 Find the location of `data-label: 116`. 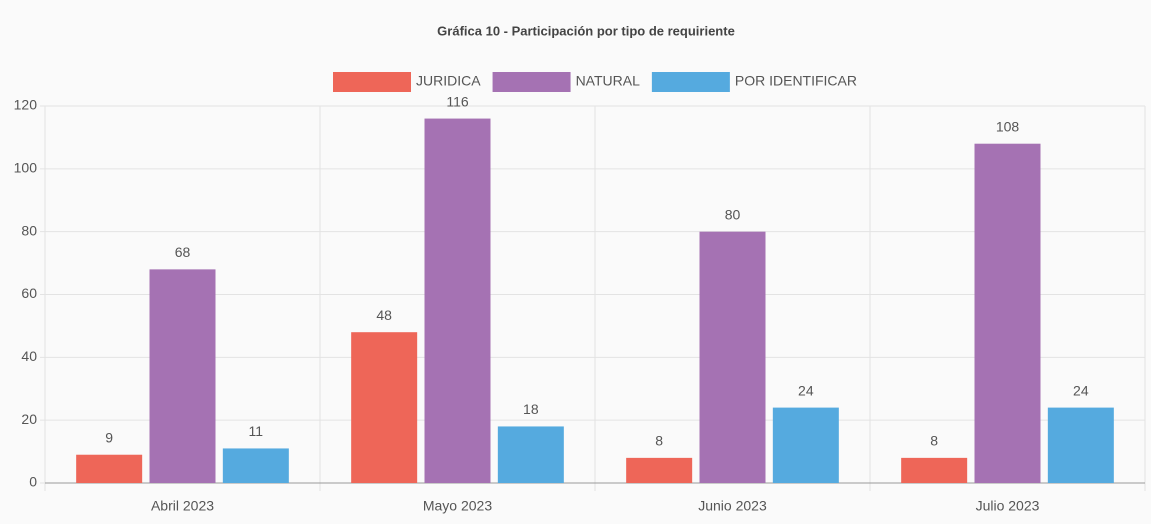

data-label: 116 is located at coordinates (457, 101).